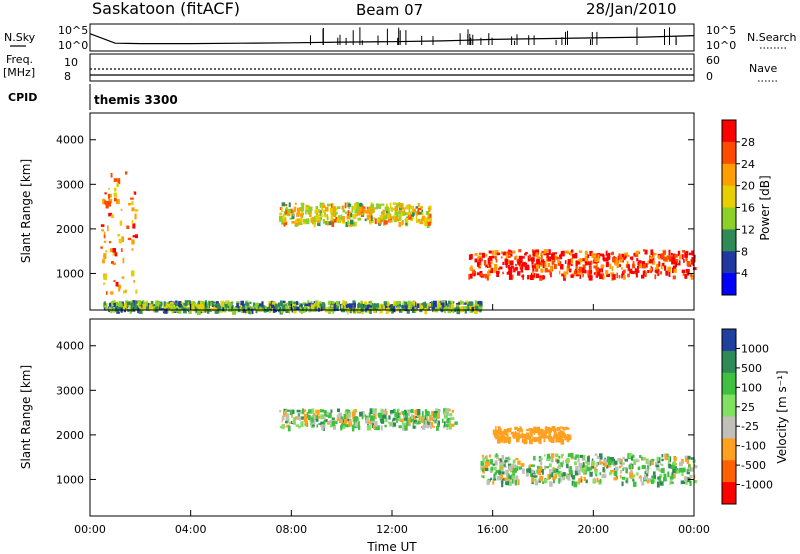  I want to click on v-cbar-label-6: -500, so click(753, 465).